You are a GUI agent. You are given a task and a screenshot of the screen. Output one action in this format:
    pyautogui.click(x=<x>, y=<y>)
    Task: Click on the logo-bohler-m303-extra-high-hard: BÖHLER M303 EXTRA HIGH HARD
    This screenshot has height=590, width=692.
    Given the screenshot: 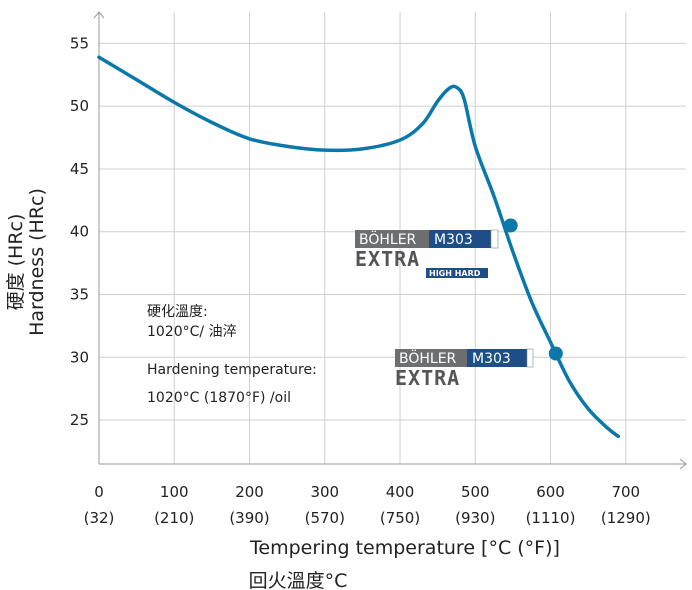 What is the action you would take?
    pyautogui.click(x=427, y=253)
    